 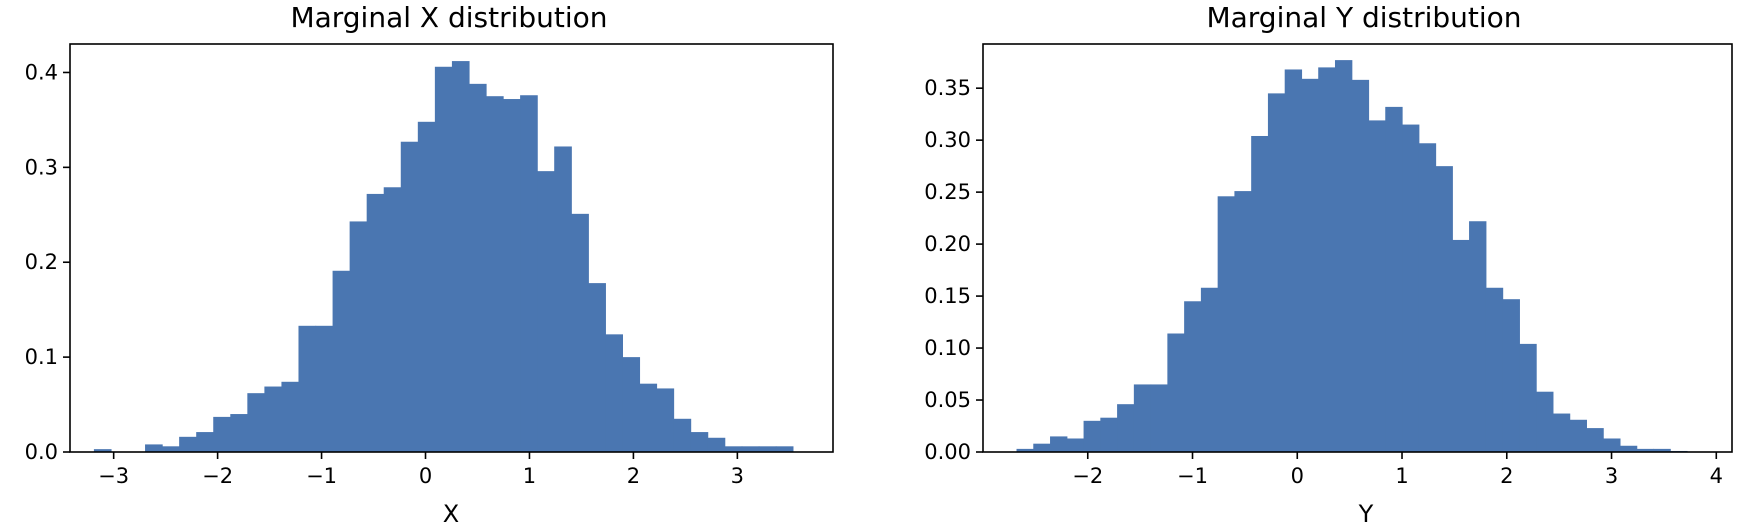 I want to click on y-ticks: 0.0 0.1 0.2 0.3 0.4, so click(x=47, y=262).